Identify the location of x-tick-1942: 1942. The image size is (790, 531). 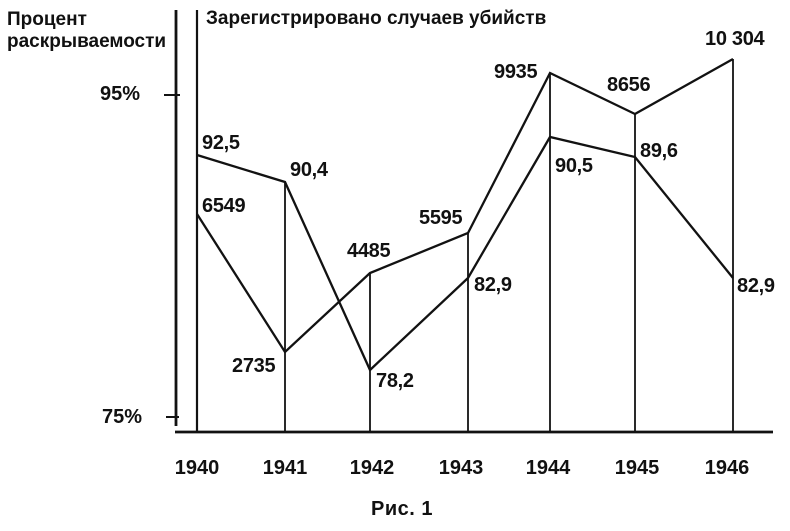
(372, 468).